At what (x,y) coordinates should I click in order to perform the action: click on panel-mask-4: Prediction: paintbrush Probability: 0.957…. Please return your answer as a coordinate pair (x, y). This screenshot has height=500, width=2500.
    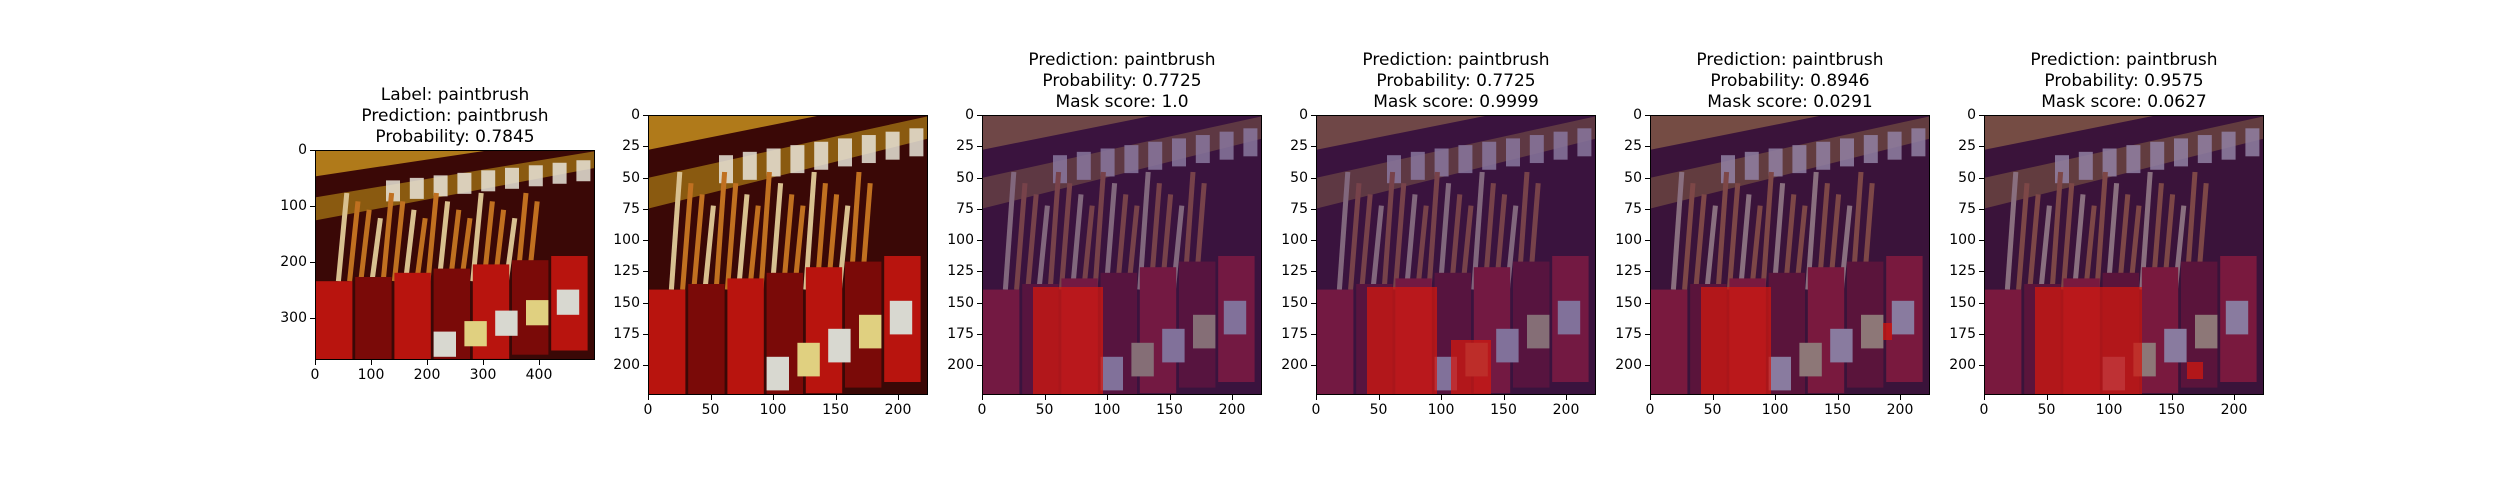
    Looking at the image, I should click on (2106, 250).